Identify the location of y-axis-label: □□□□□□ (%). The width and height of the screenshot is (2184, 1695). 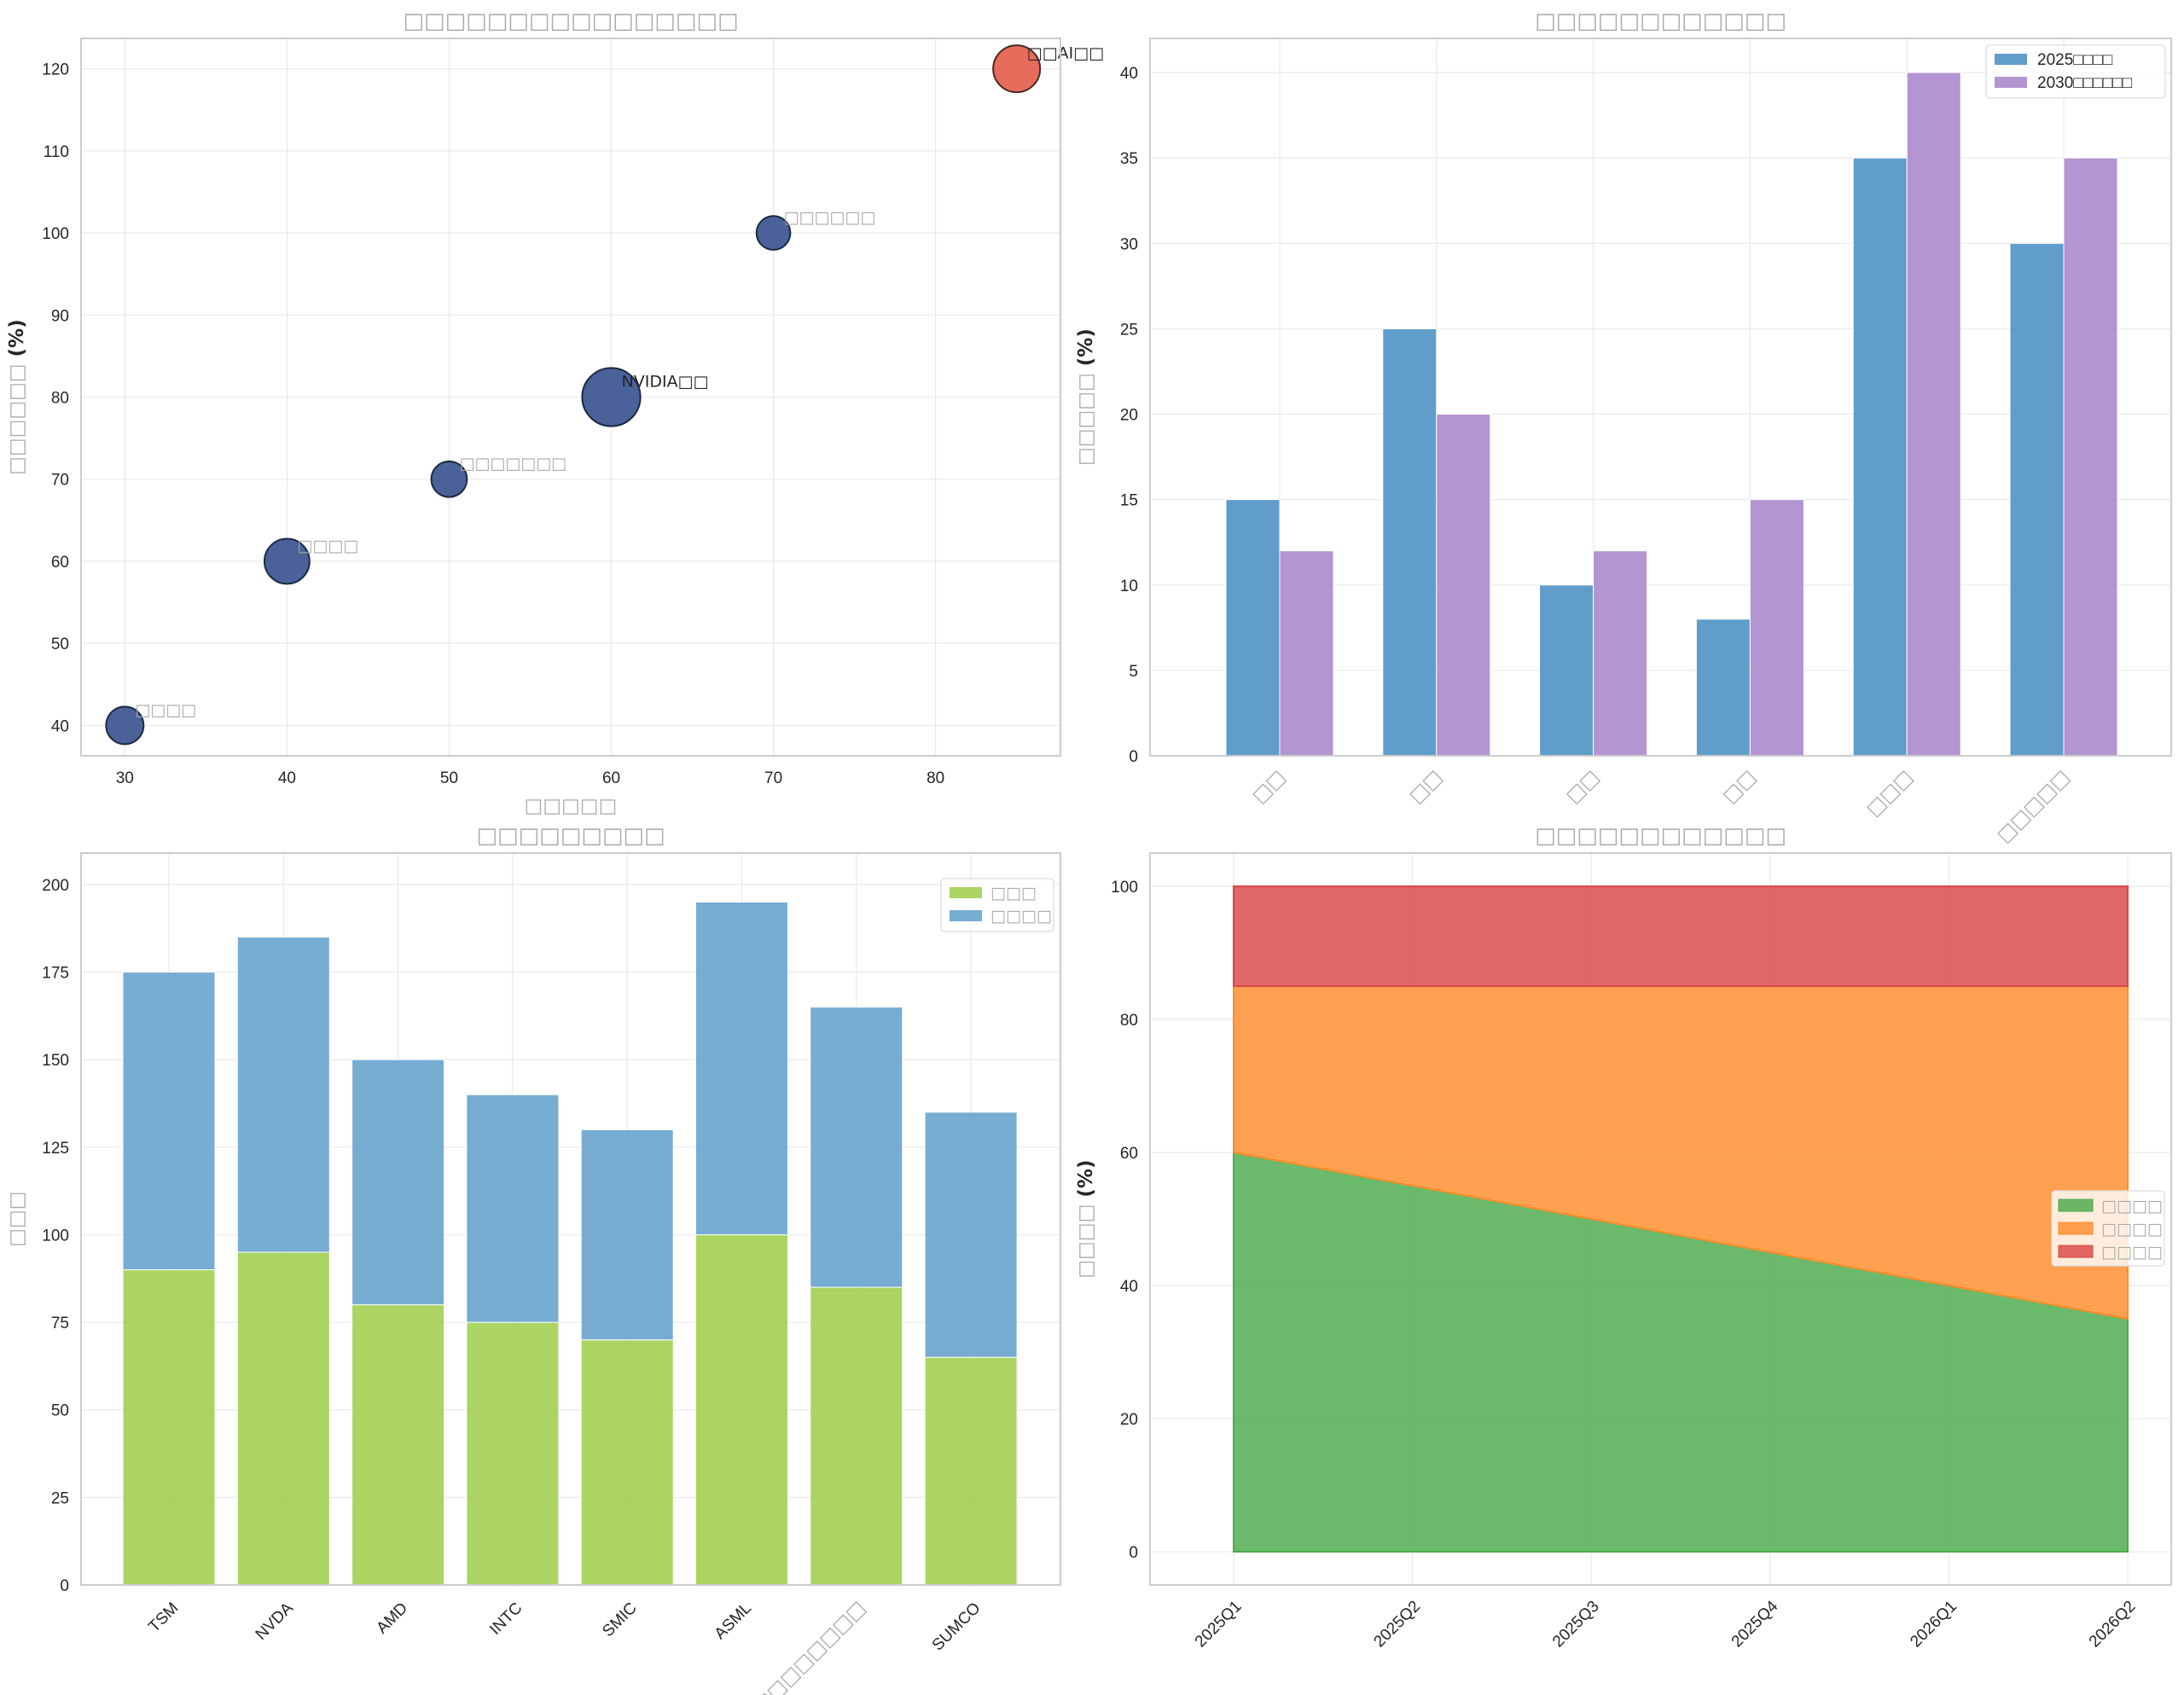
(17, 396).